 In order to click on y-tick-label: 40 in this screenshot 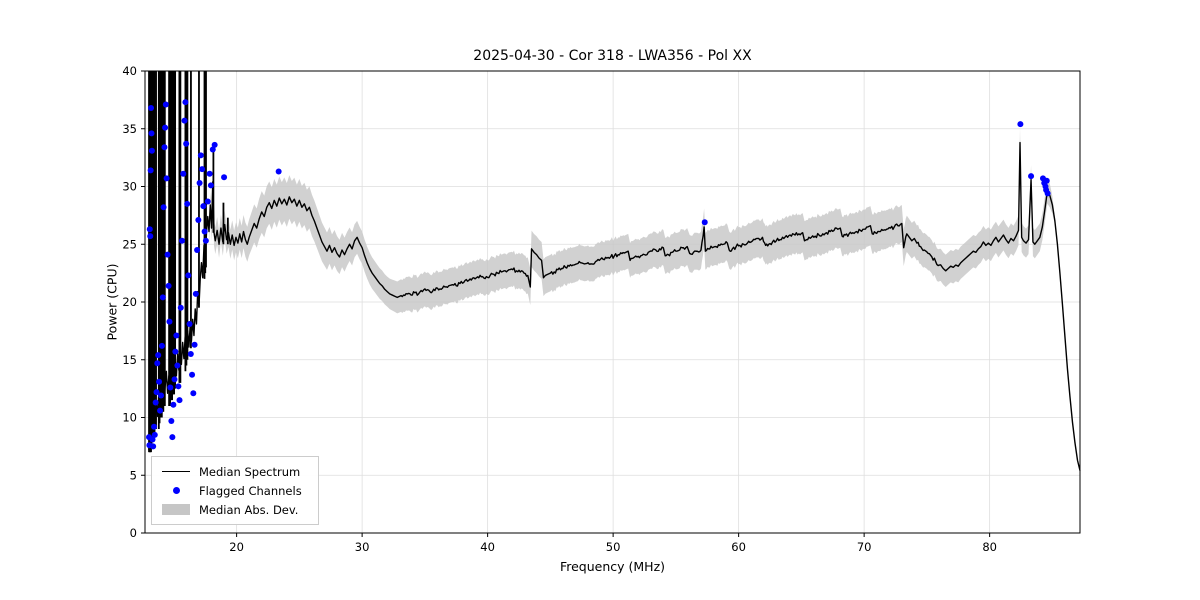, I will do `click(129, 71)`.